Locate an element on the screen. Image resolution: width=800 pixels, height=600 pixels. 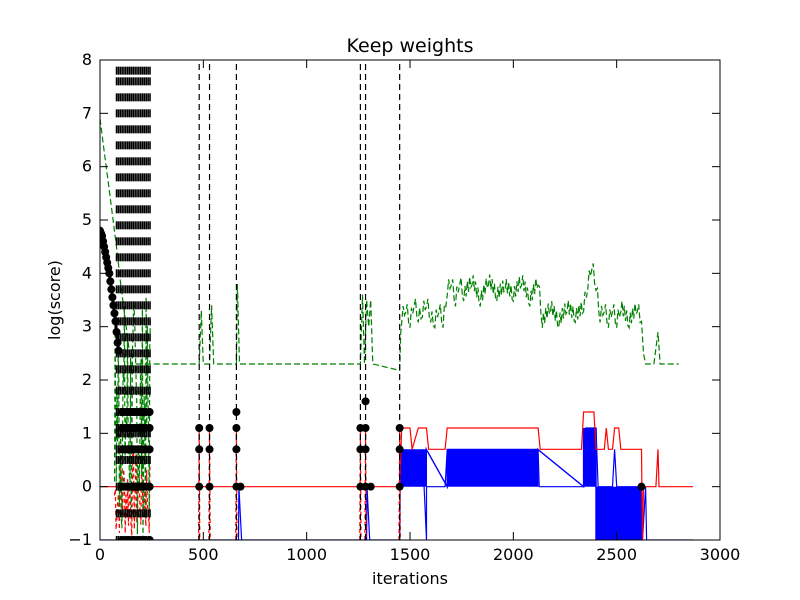
x-tick-label: 1000 is located at coordinates (306, 554).